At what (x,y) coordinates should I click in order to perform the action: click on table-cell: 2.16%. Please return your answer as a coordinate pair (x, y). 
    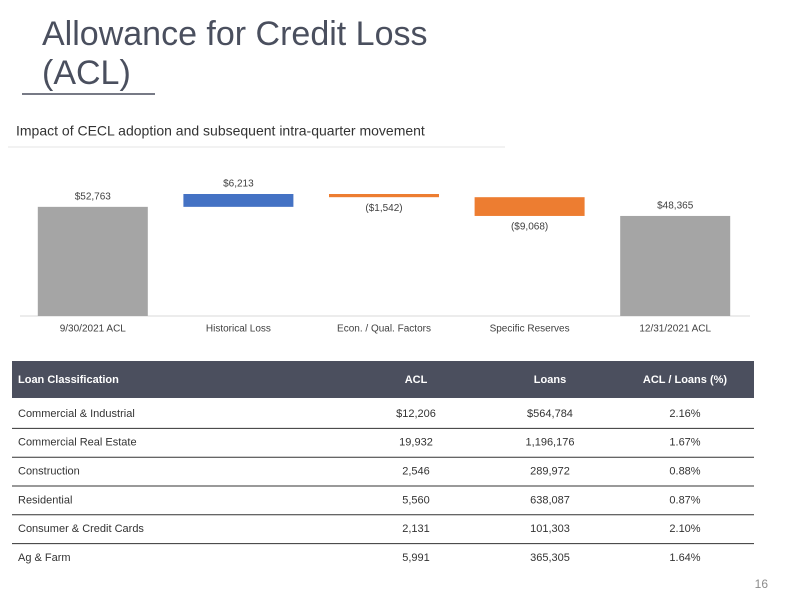
    Looking at the image, I should click on (684, 414).